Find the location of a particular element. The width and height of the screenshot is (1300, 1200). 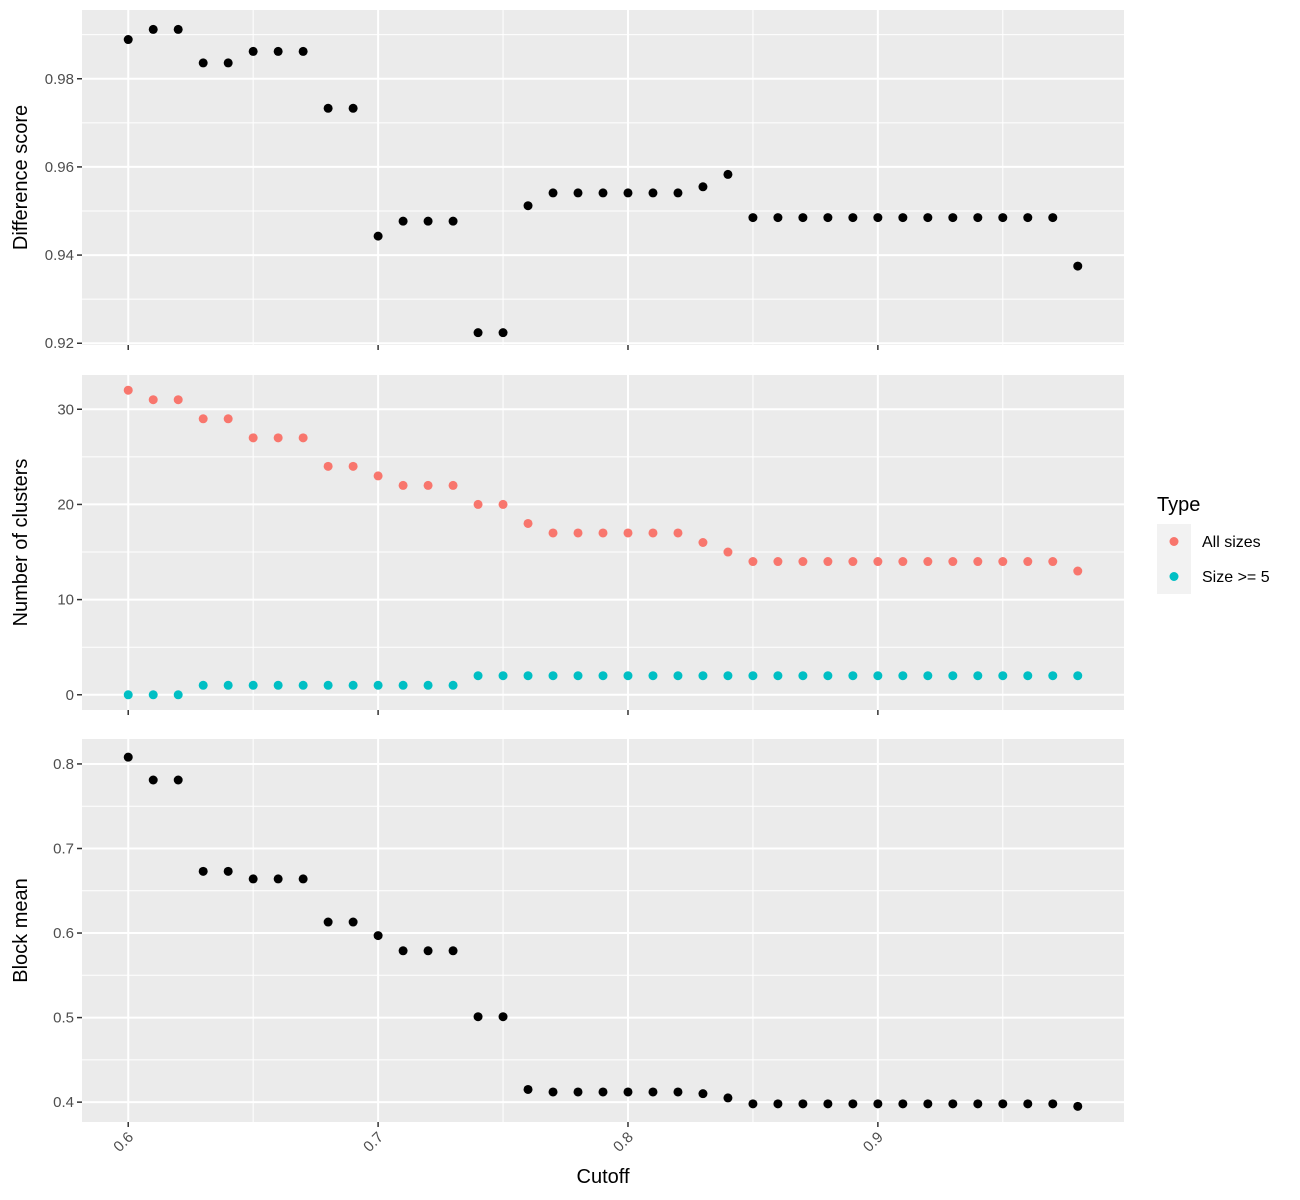

y-tick-label: 10 is located at coordinates (65, 600).